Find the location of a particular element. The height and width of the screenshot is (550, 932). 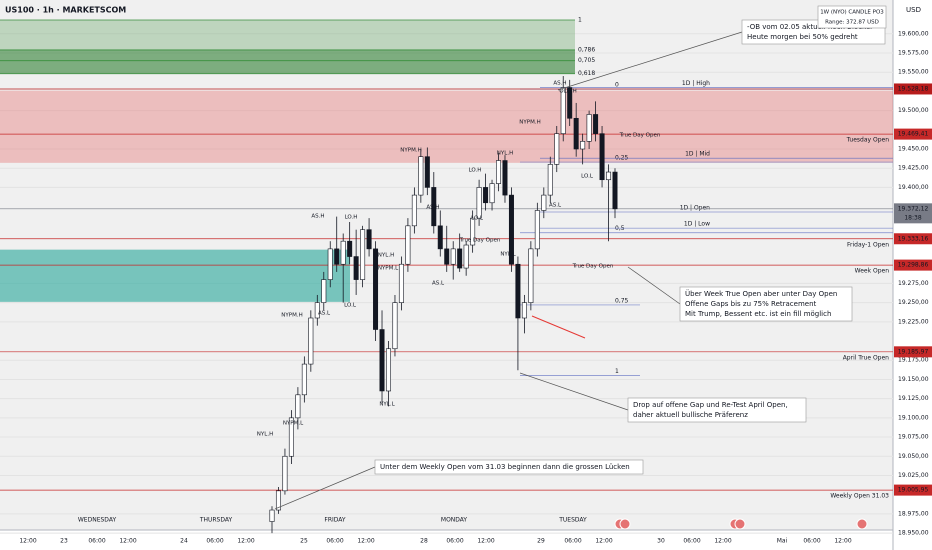

fib-label: 0 is located at coordinates (617, 85).